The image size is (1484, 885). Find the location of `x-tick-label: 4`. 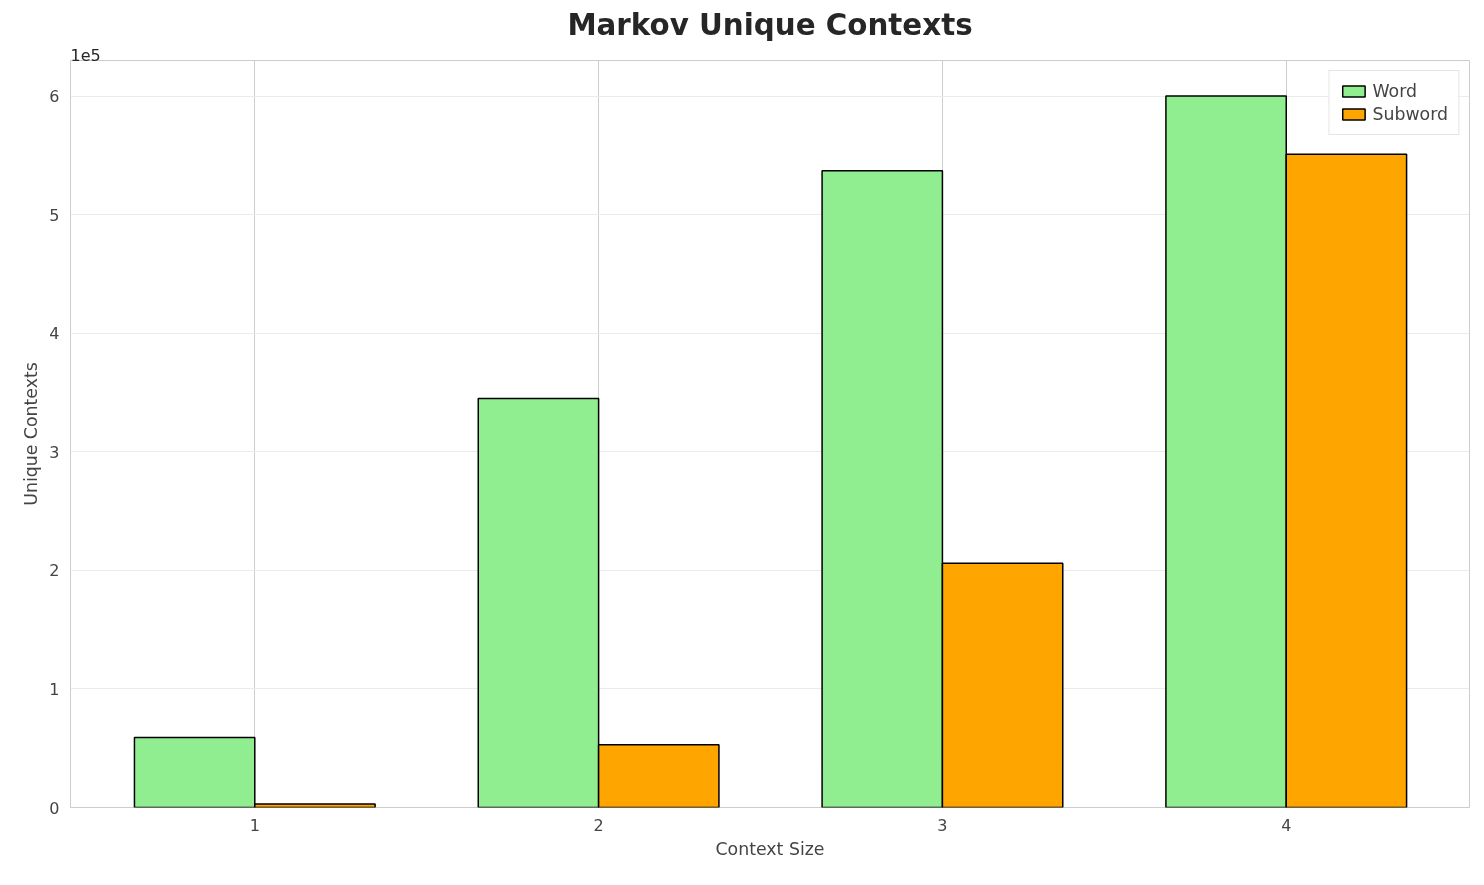

x-tick-label: 4 is located at coordinates (1286, 825).